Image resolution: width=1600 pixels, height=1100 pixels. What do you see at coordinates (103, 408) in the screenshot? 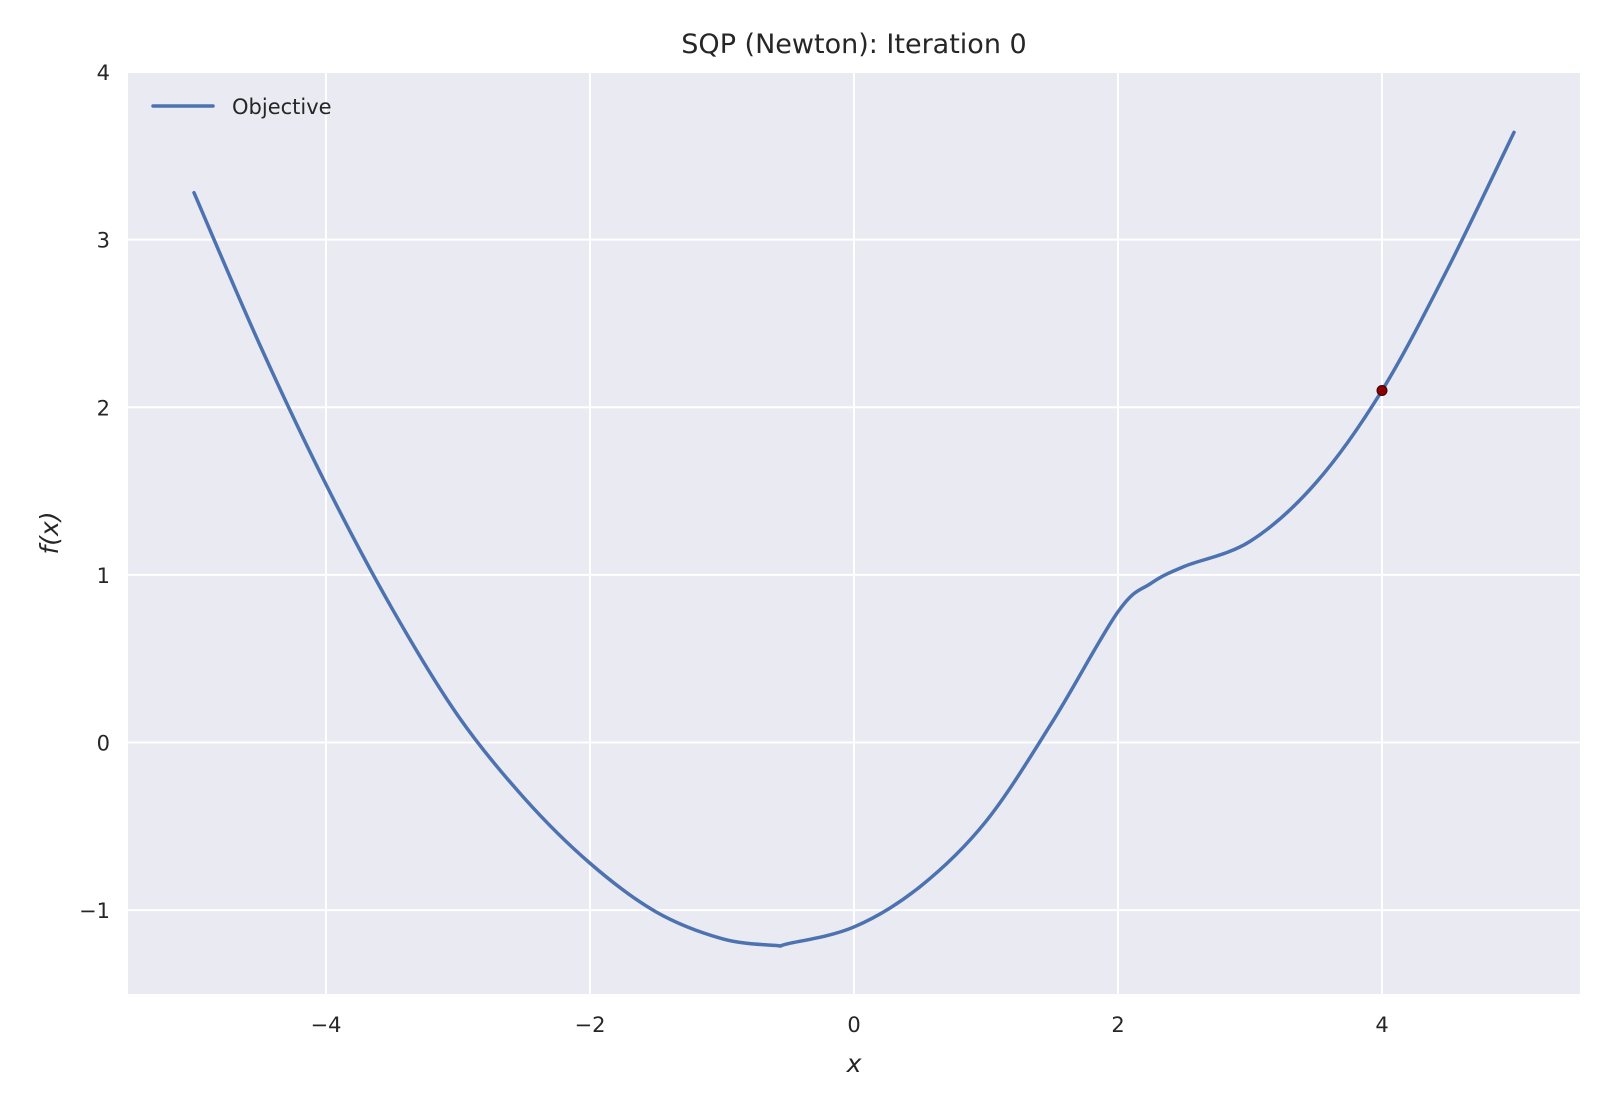
I see `y-tick-label: 2` at bounding box center [103, 408].